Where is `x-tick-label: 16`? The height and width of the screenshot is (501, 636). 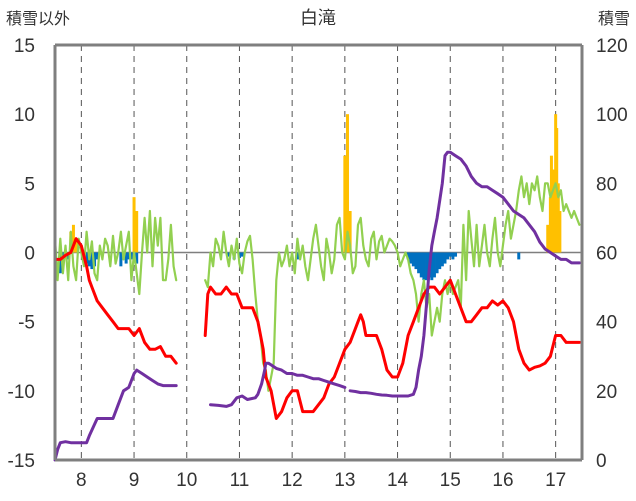
x-tick-label: 16 is located at coordinates (502, 480).